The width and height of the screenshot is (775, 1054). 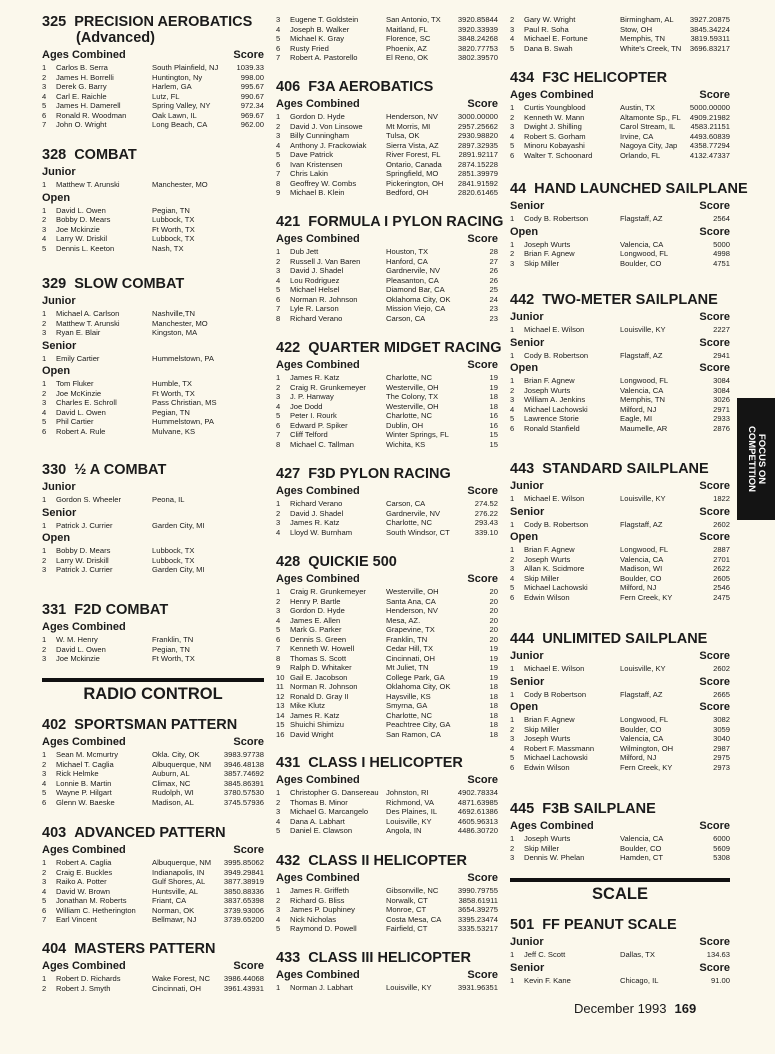 I want to click on result-row: 5 Michael K. Gray Florence, SC 3848.24268, so click(x=387, y=39).